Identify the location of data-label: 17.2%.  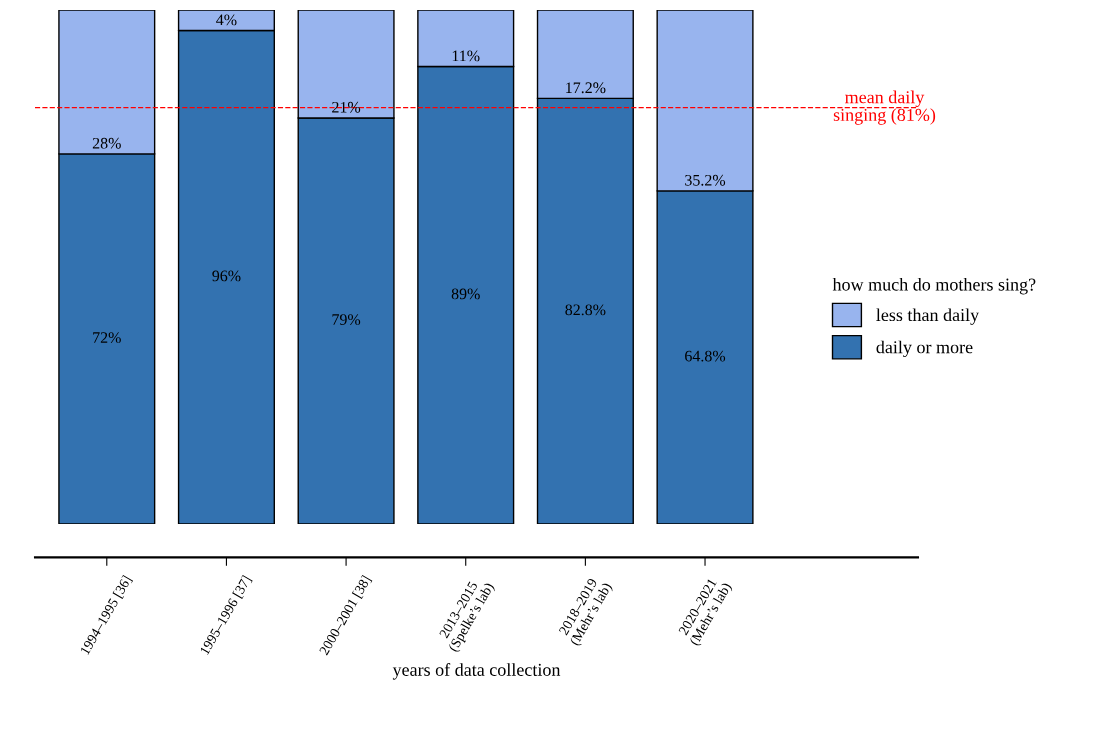
(586, 88).